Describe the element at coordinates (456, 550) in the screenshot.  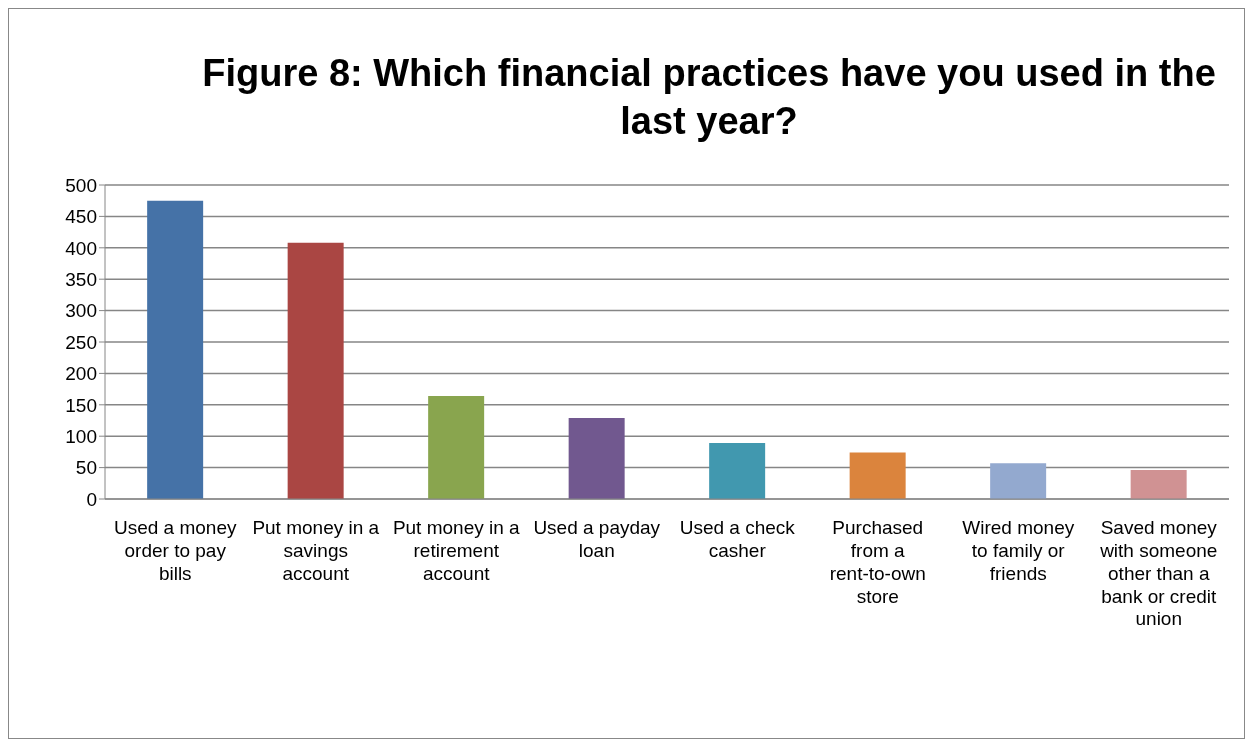
I see `x-tick-label: Put money in a retirement account` at that location.